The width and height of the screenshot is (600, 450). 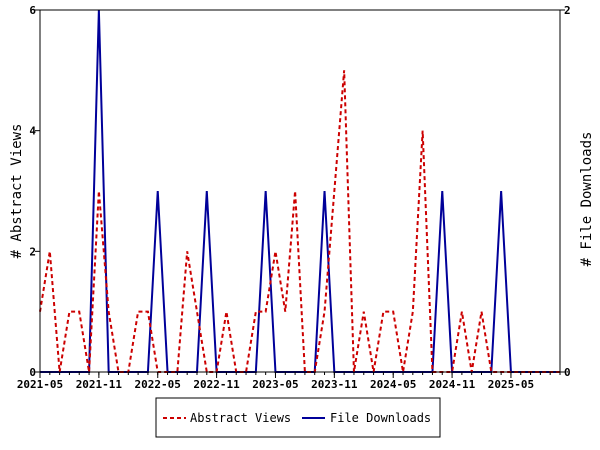 What do you see at coordinates (216, 384) in the screenshot?
I see `x-tick-label: 2022-11` at bounding box center [216, 384].